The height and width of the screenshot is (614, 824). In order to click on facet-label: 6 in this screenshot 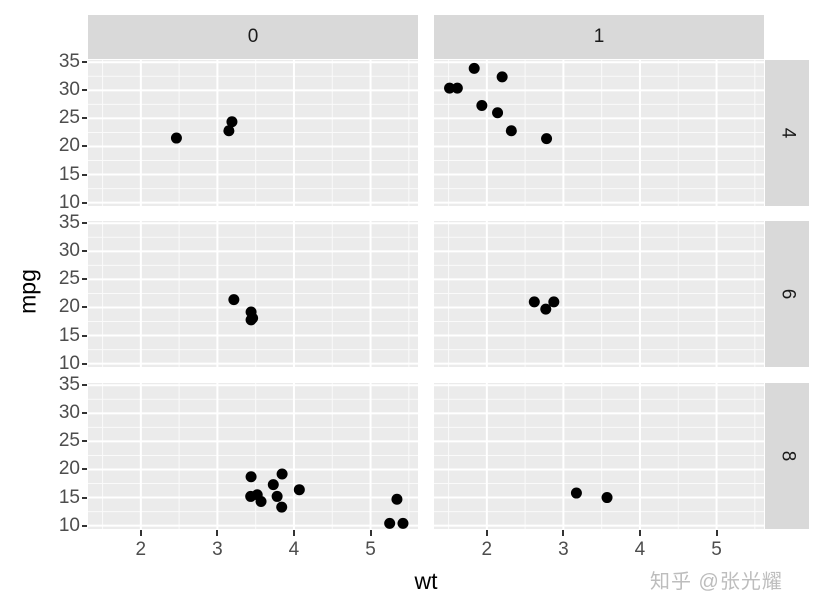, I will do `click(787, 294)`.